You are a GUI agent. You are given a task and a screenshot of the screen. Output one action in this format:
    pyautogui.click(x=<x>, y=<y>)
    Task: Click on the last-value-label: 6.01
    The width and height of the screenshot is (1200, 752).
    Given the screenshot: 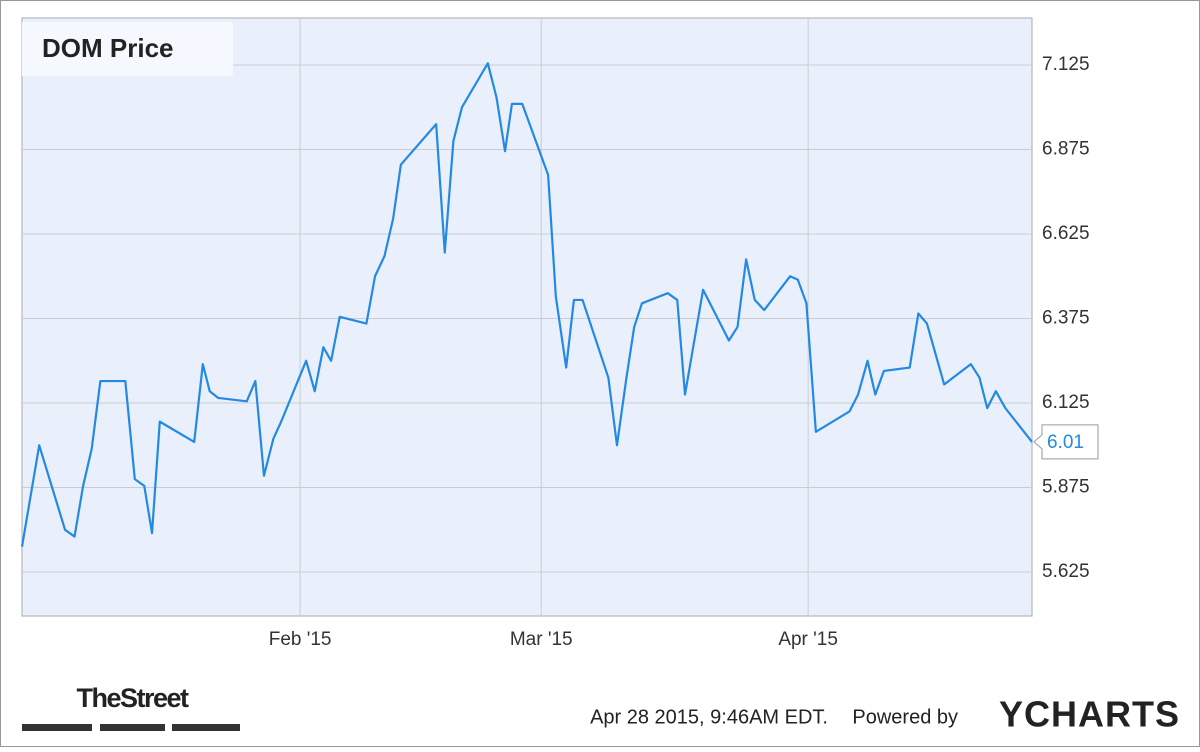 What is the action you would take?
    pyautogui.click(x=1065, y=442)
    